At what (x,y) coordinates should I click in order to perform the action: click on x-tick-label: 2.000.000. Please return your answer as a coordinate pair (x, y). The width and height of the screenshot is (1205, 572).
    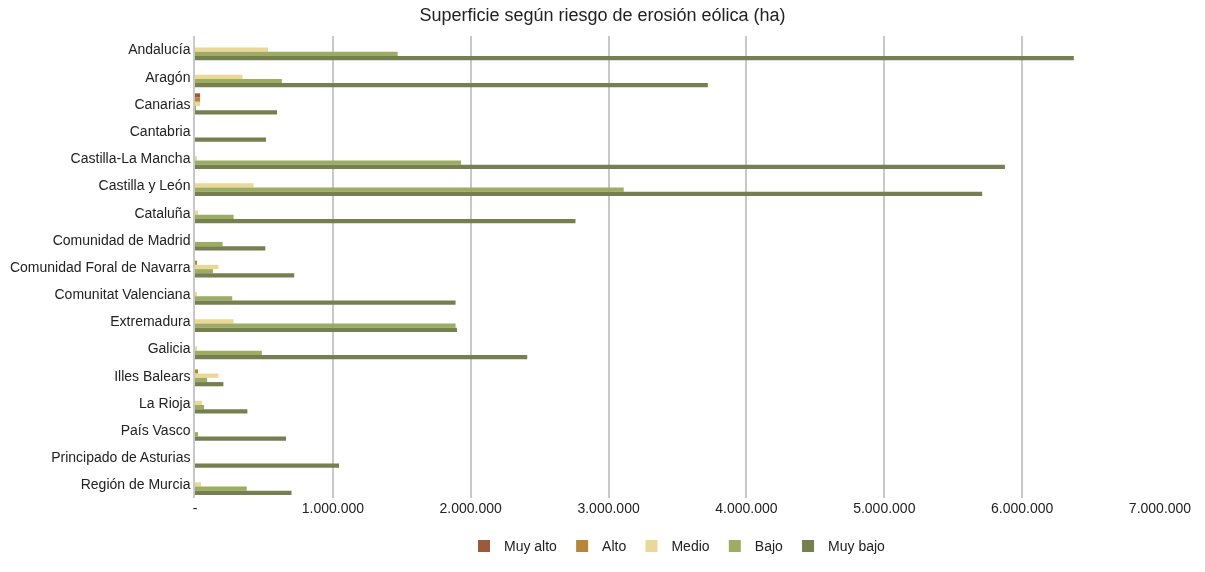
    Looking at the image, I should click on (471, 508).